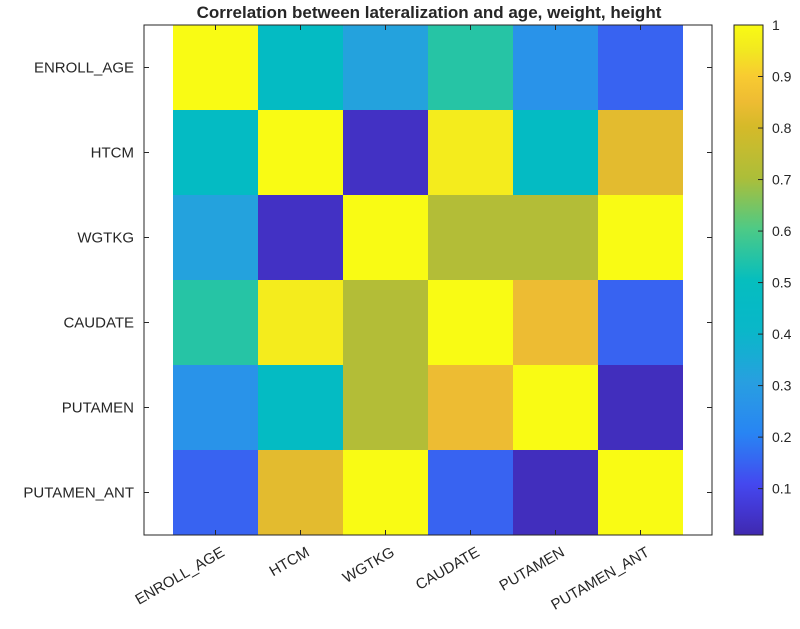 This screenshot has height=629, width=800. I want to click on colorbar-gradient, so click(748, 280).